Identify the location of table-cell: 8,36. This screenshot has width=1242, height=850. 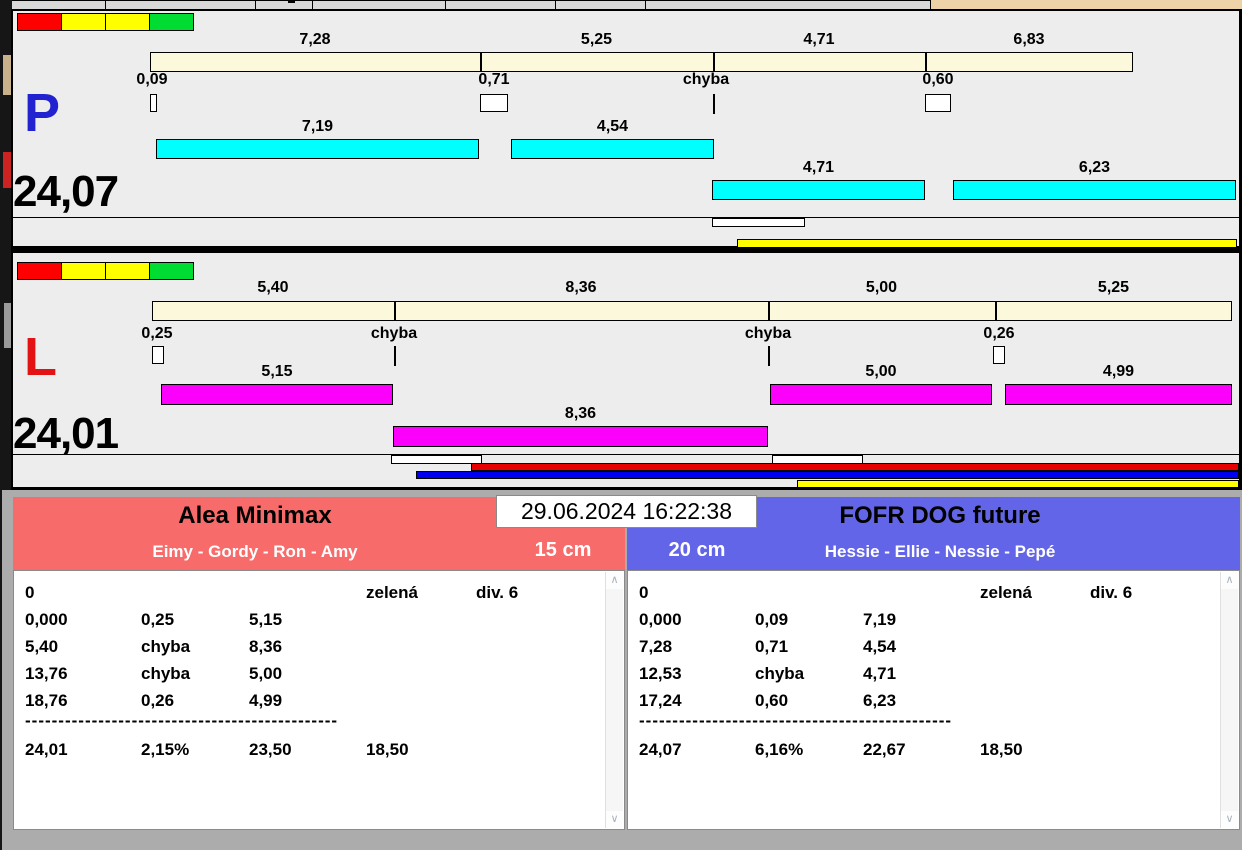
(266, 646).